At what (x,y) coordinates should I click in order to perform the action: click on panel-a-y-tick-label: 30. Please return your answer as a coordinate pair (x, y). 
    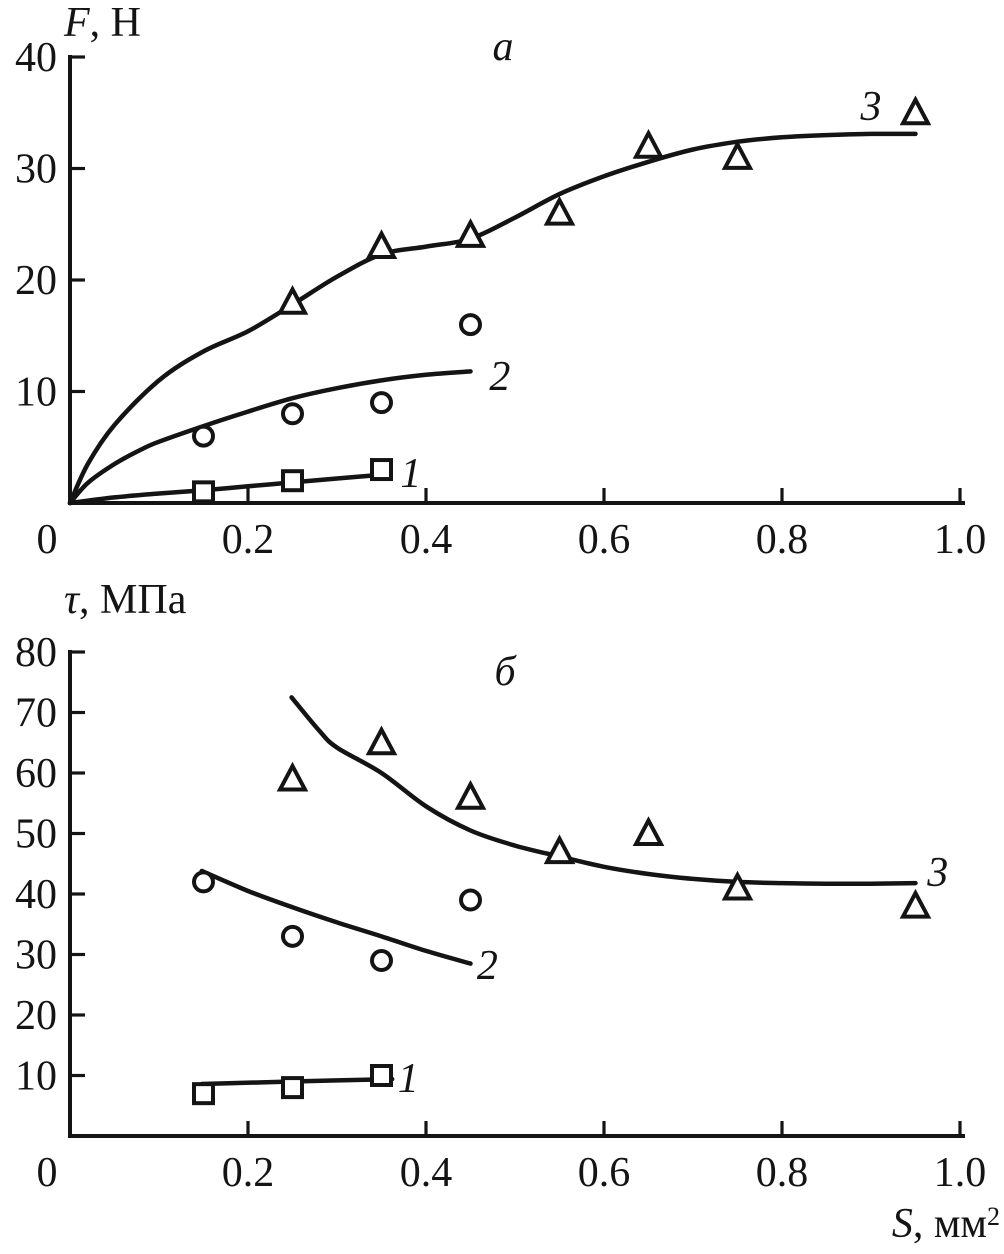
    Looking at the image, I should click on (36, 170).